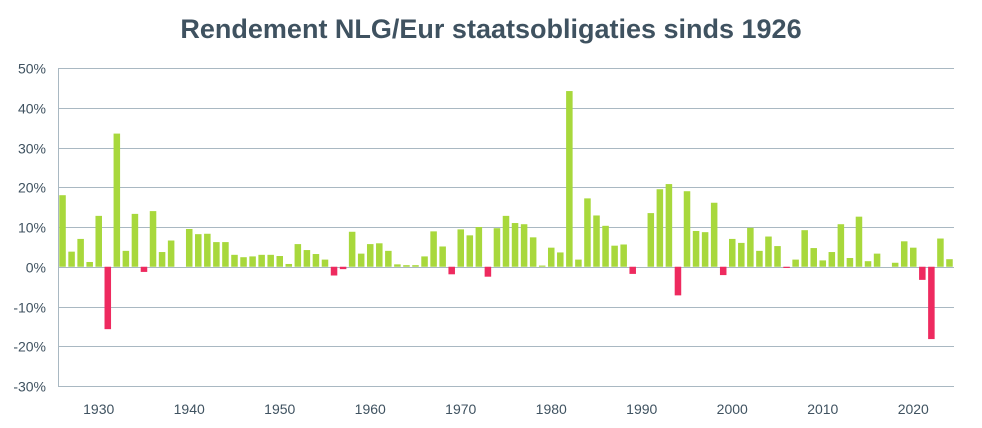 This screenshot has width=982, height=428. Describe the element at coordinates (32, 109) in the screenshot. I see `y-tick-label: 40%` at that location.